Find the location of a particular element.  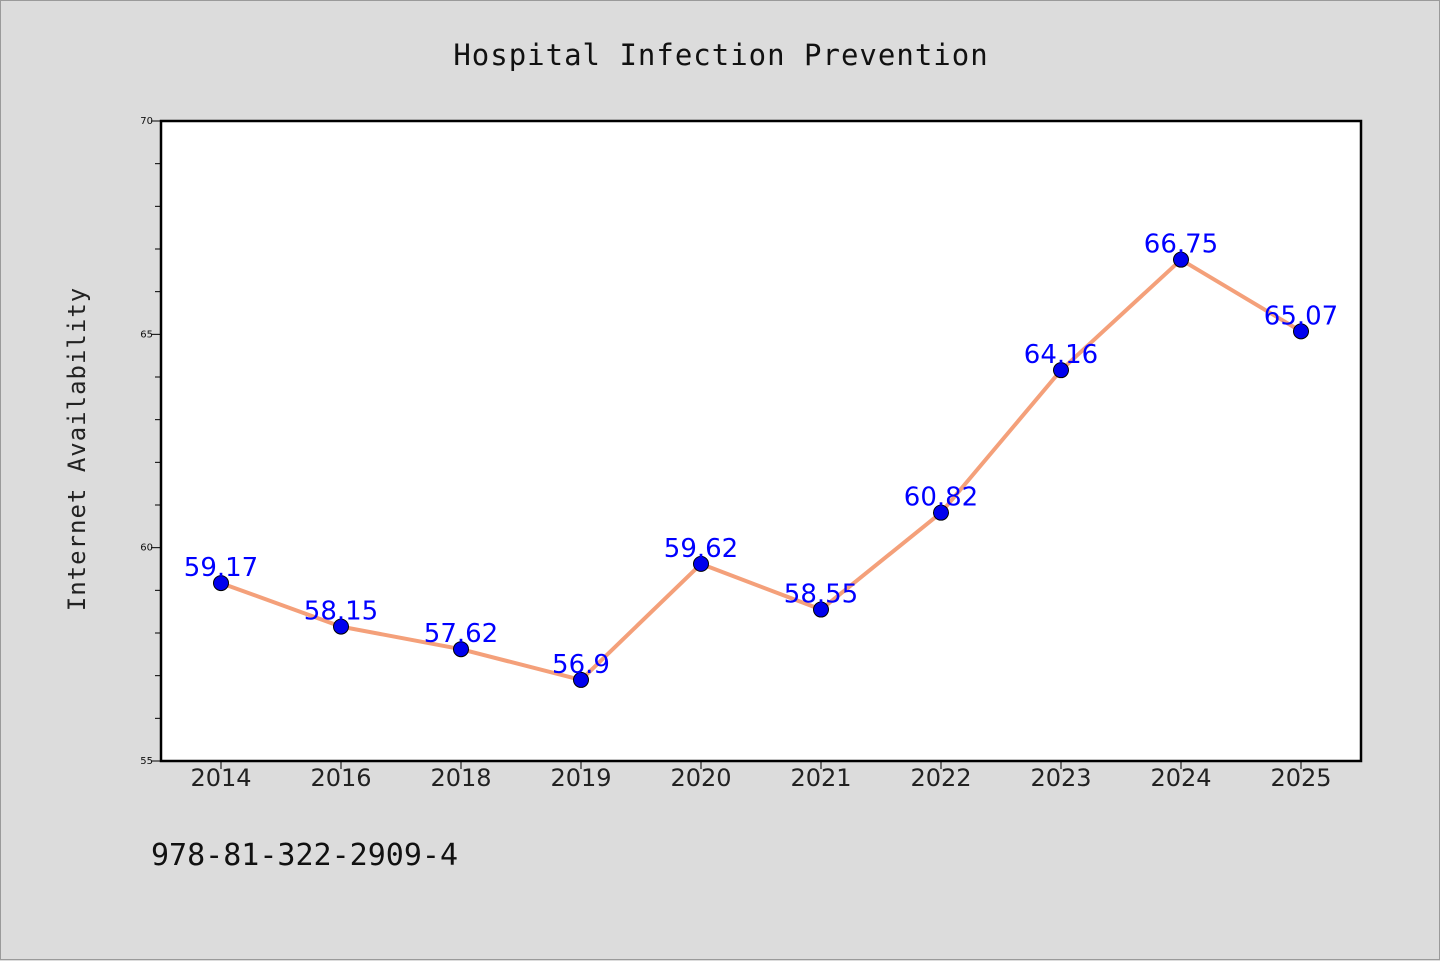

y-tick-label: 55 is located at coordinates (146, 761).